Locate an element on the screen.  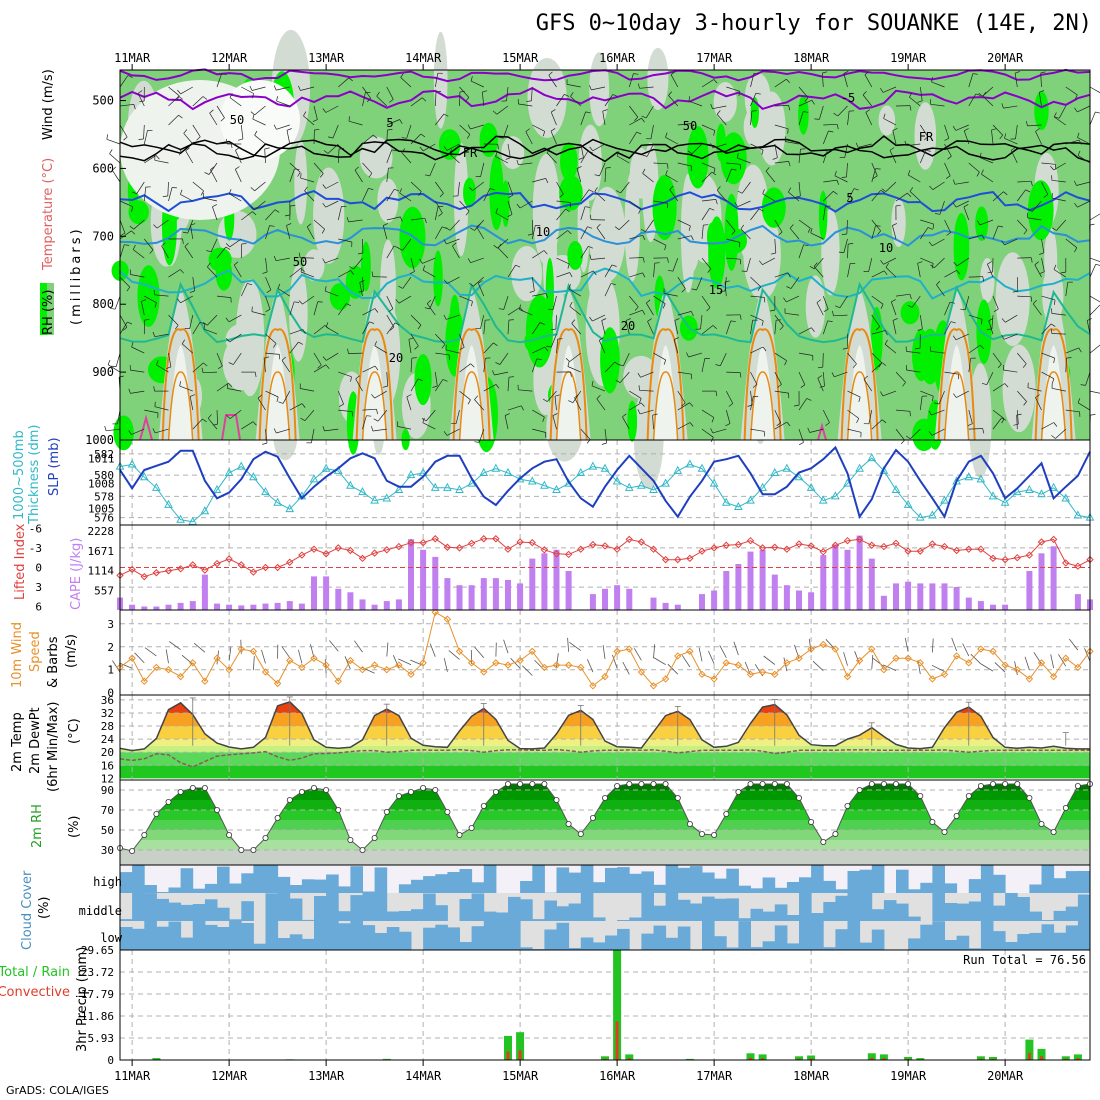
temp-band is located at coordinates (605, 749).